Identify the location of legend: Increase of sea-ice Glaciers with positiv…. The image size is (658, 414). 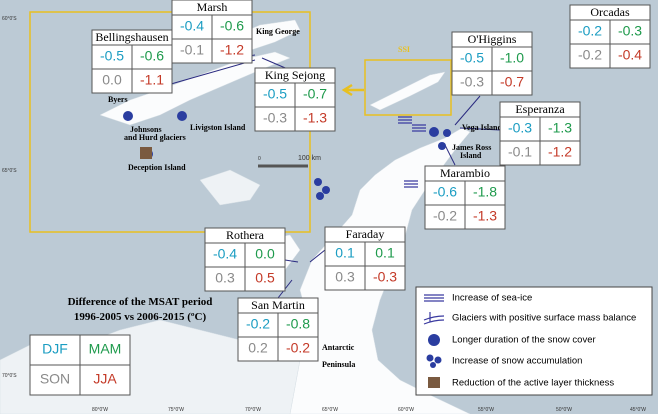
(529, 341).